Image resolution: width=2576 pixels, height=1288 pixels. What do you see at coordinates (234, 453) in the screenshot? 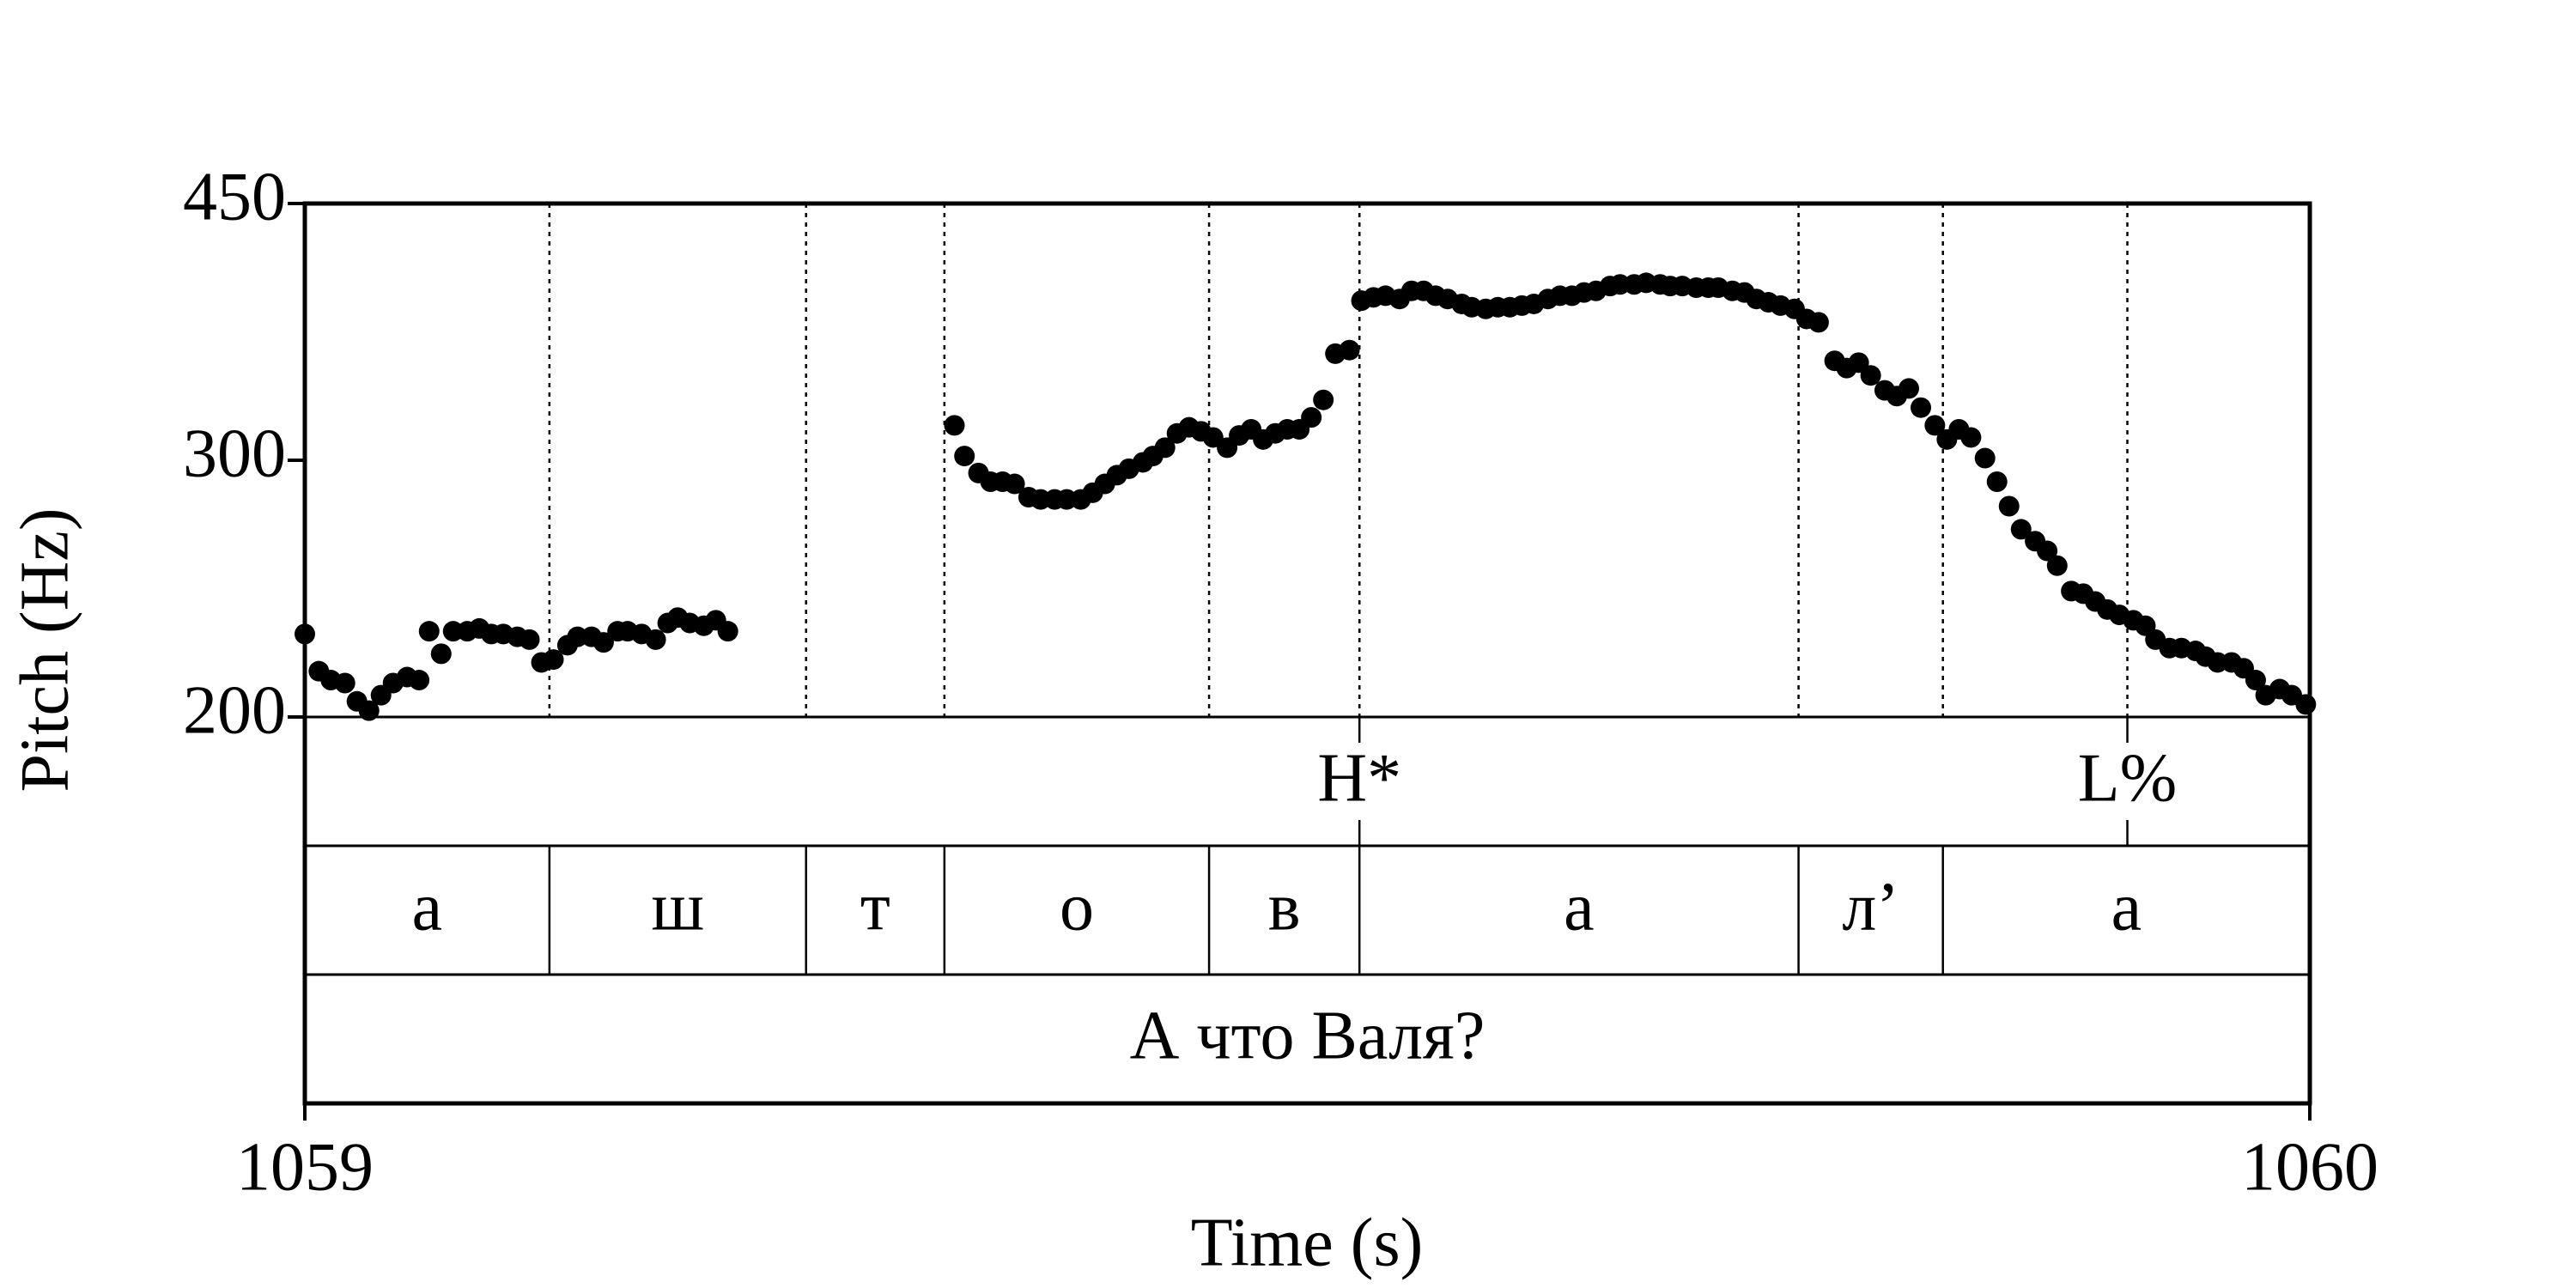
I see `y-tick-label: 300` at bounding box center [234, 453].